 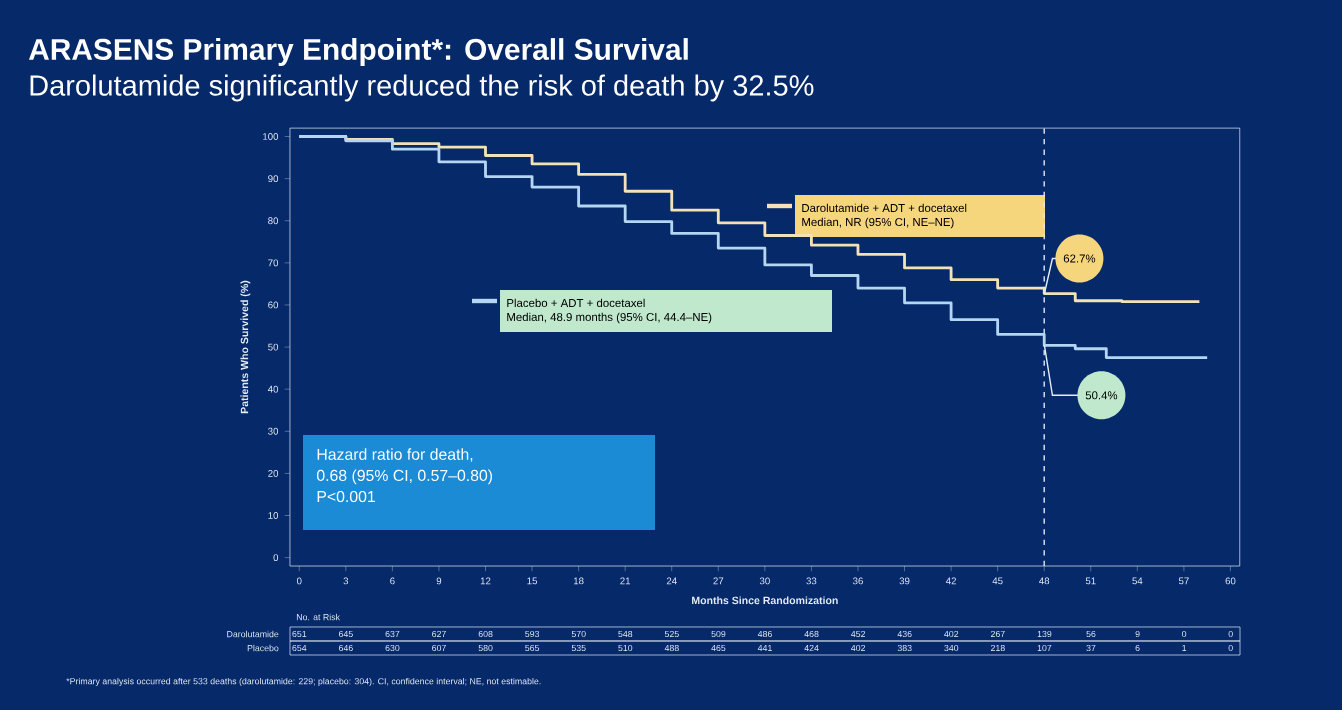 I want to click on text: 488, so click(x=671, y=648).